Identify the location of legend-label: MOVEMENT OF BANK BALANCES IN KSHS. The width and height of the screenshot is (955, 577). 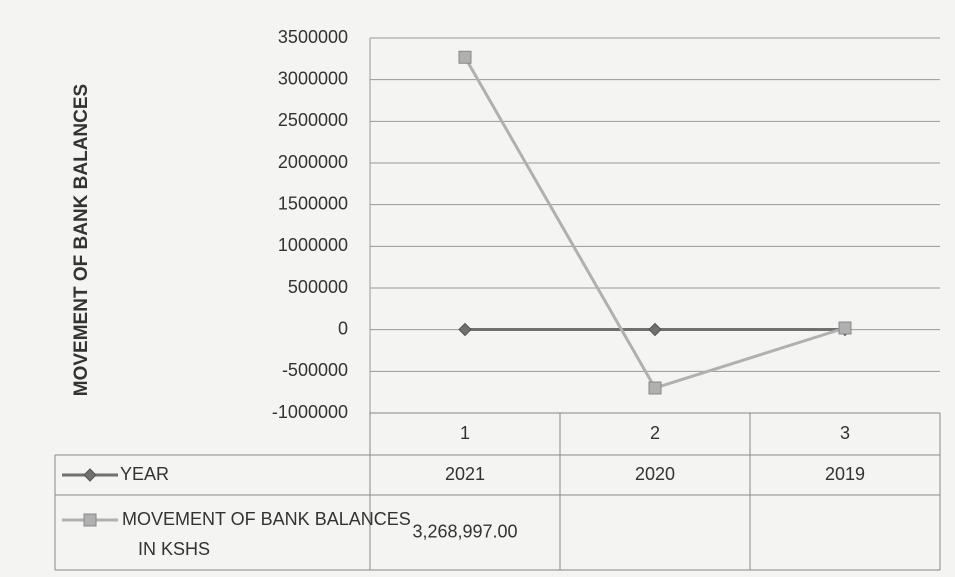
(266, 534).